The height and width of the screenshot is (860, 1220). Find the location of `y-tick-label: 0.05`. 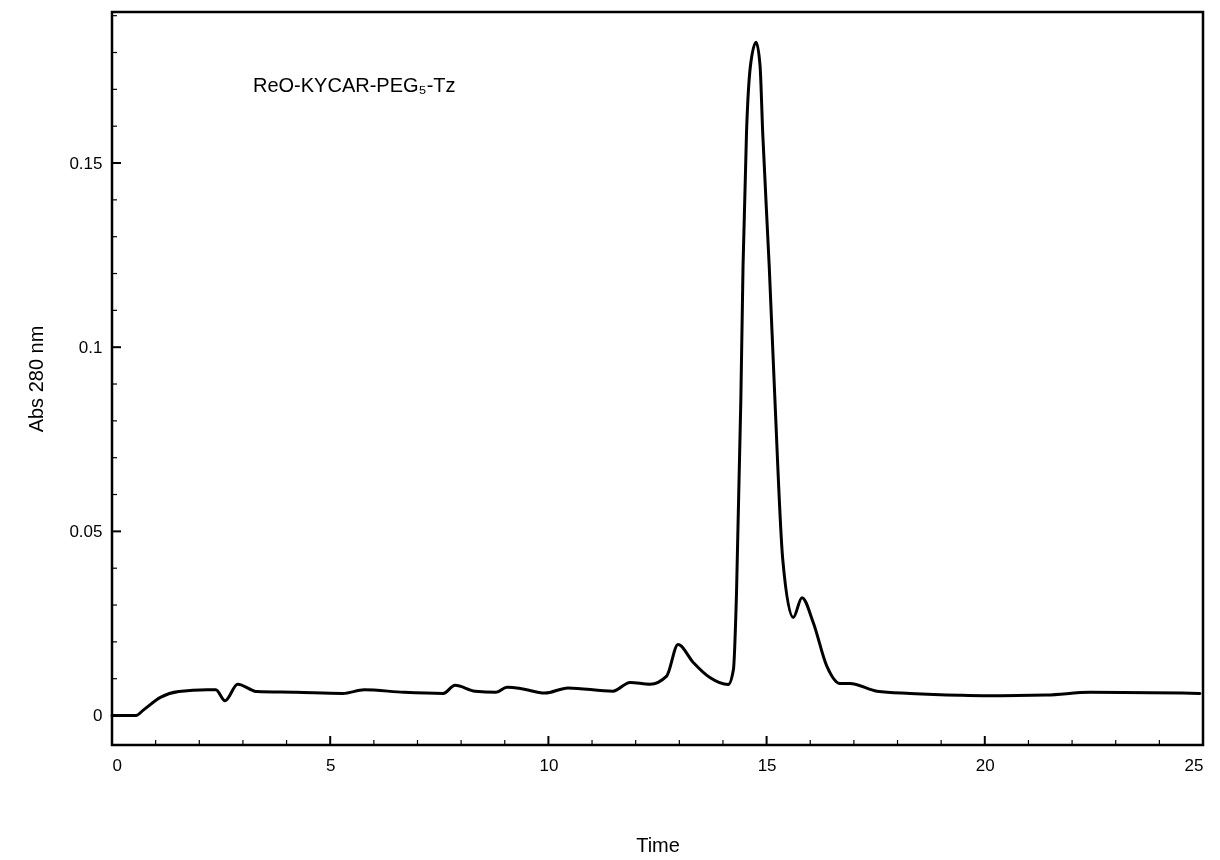

y-tick-label: 0.05 is located at coordinates (86, 531).